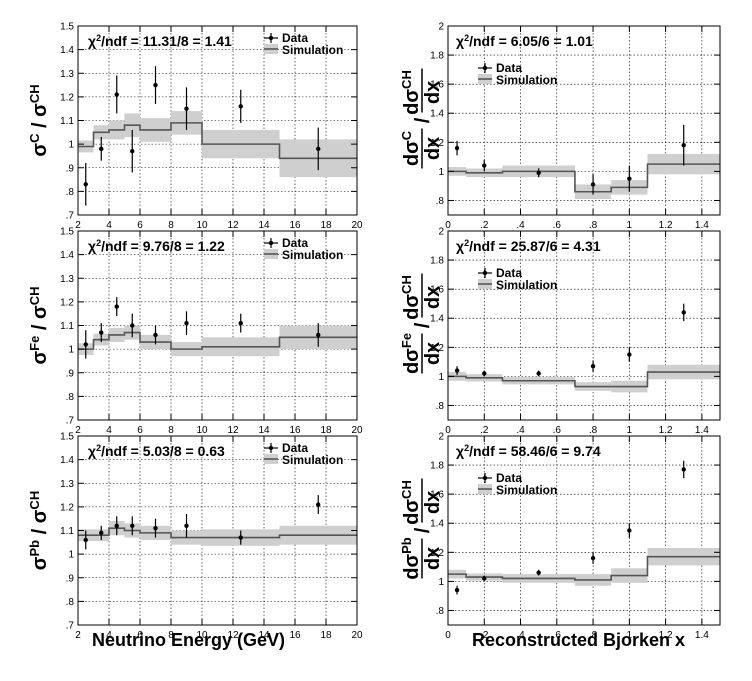 This screenshot has height=681, width=752. What do you see at coordinates (485, 273) in the screenshot?
I see `legend-data-marker` at bounding box center [485, 273].